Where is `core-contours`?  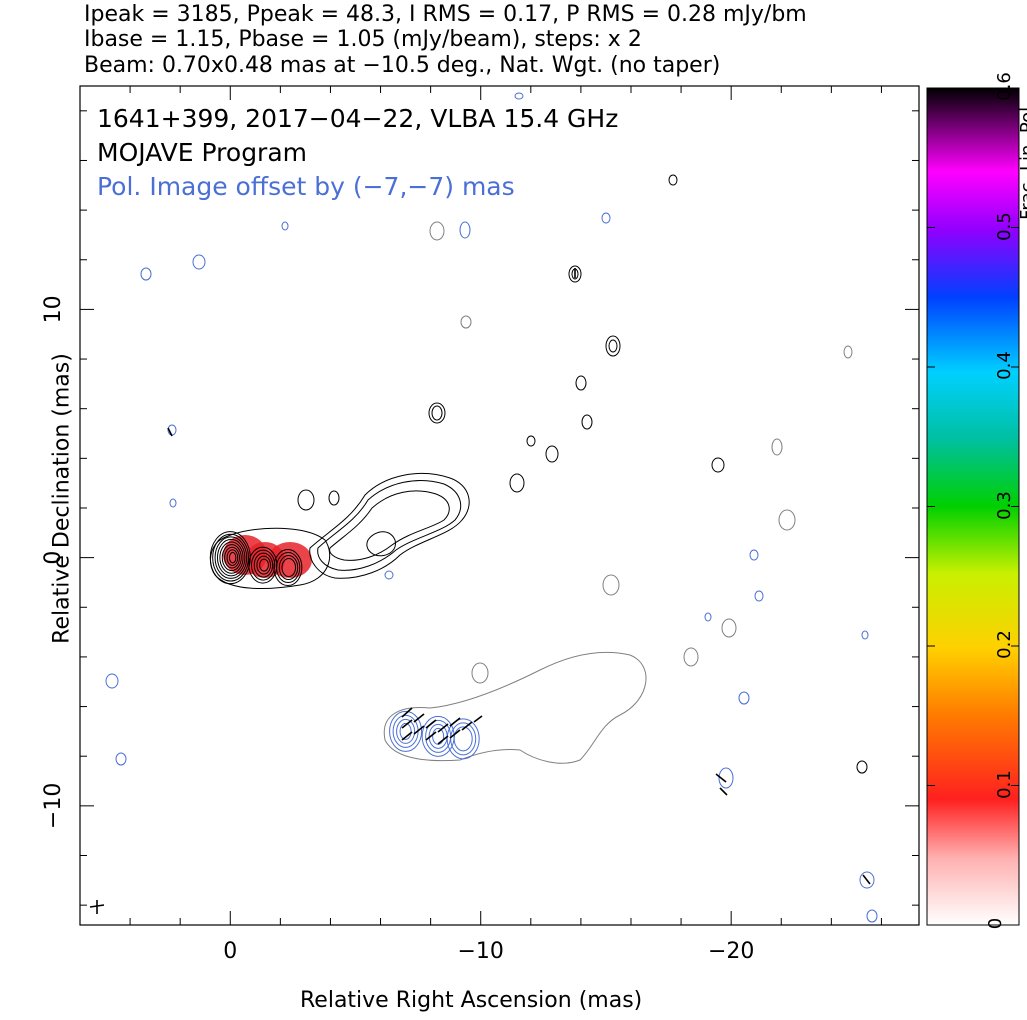
core-contours is located at coordinates (270, 558).